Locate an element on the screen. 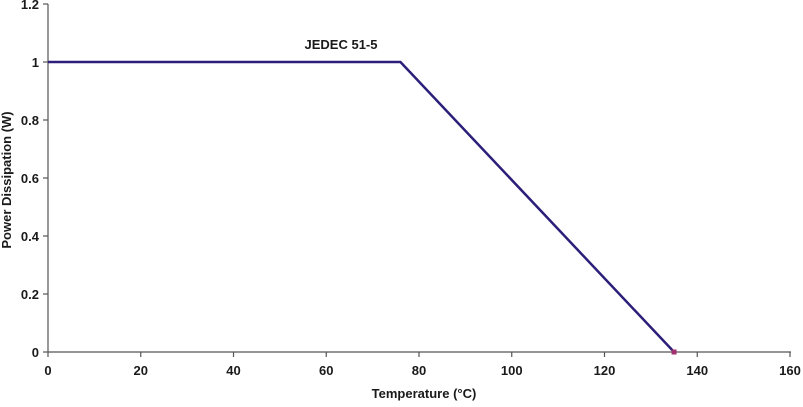  y-tick-label: 1 is located at coordinates (35, 62).